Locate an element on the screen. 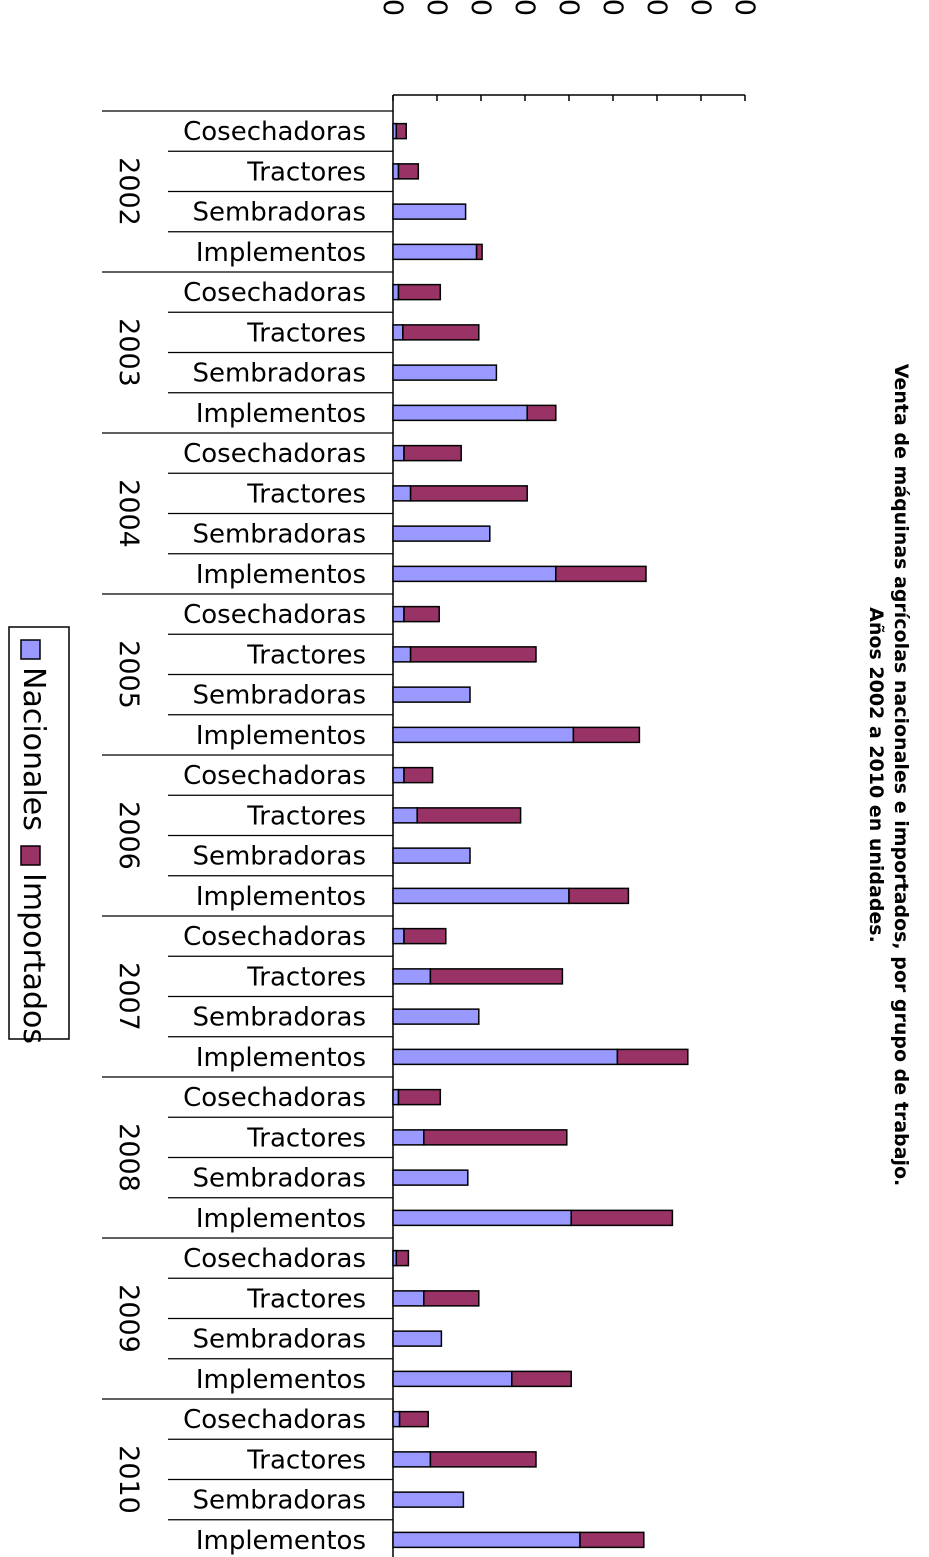 This screenshot has height=1557, width=929. legend-swatch-nacionales is located at coordinates (30, 649).